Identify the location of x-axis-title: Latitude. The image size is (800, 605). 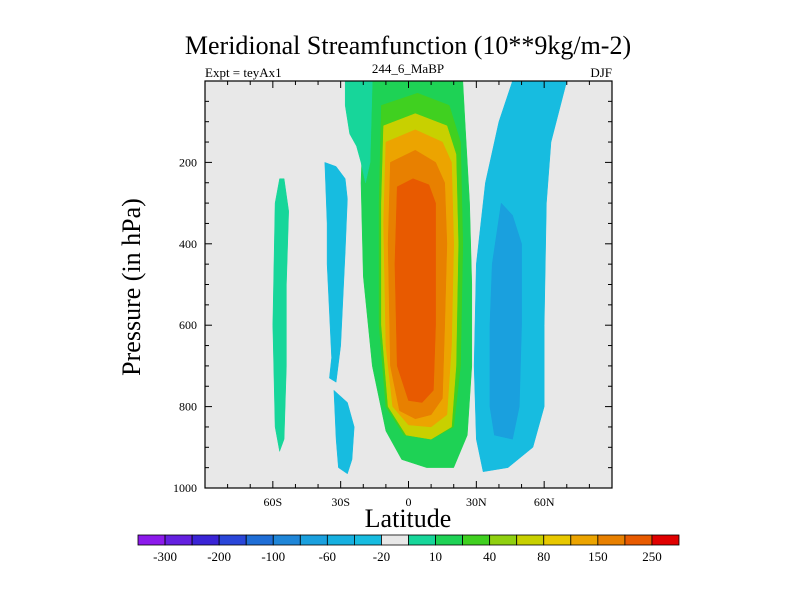
(408, 518).